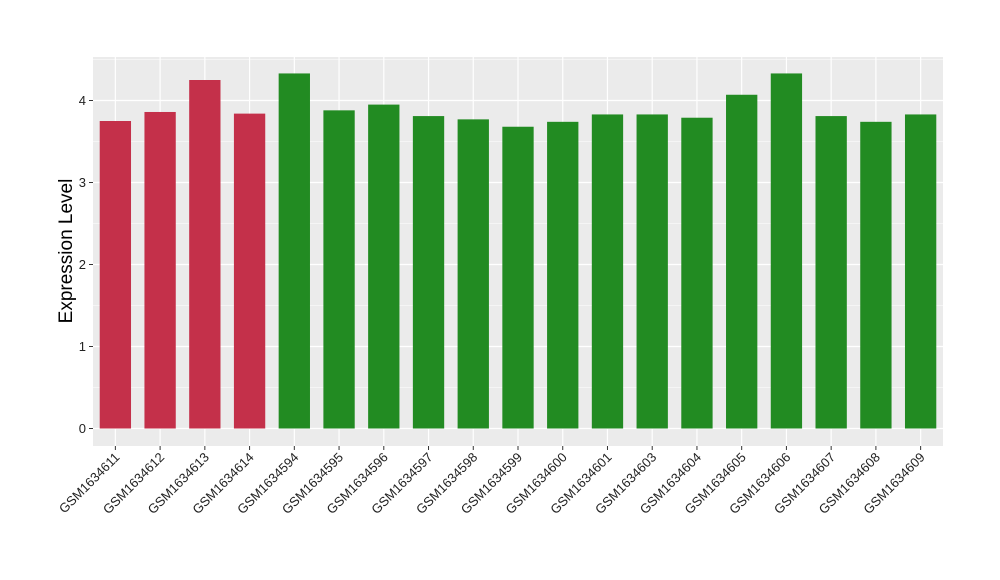  I want to click on y-axis: 0 1 2 3 4, so click(86, 264).